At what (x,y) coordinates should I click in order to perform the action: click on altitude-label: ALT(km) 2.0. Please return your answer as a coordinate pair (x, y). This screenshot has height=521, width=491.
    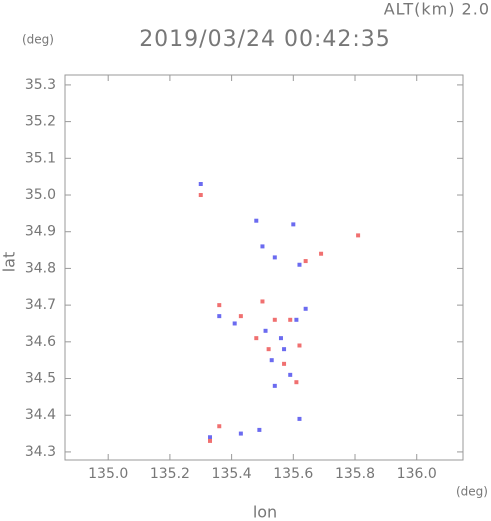
    Looking at the image, I should click on (437, 9).